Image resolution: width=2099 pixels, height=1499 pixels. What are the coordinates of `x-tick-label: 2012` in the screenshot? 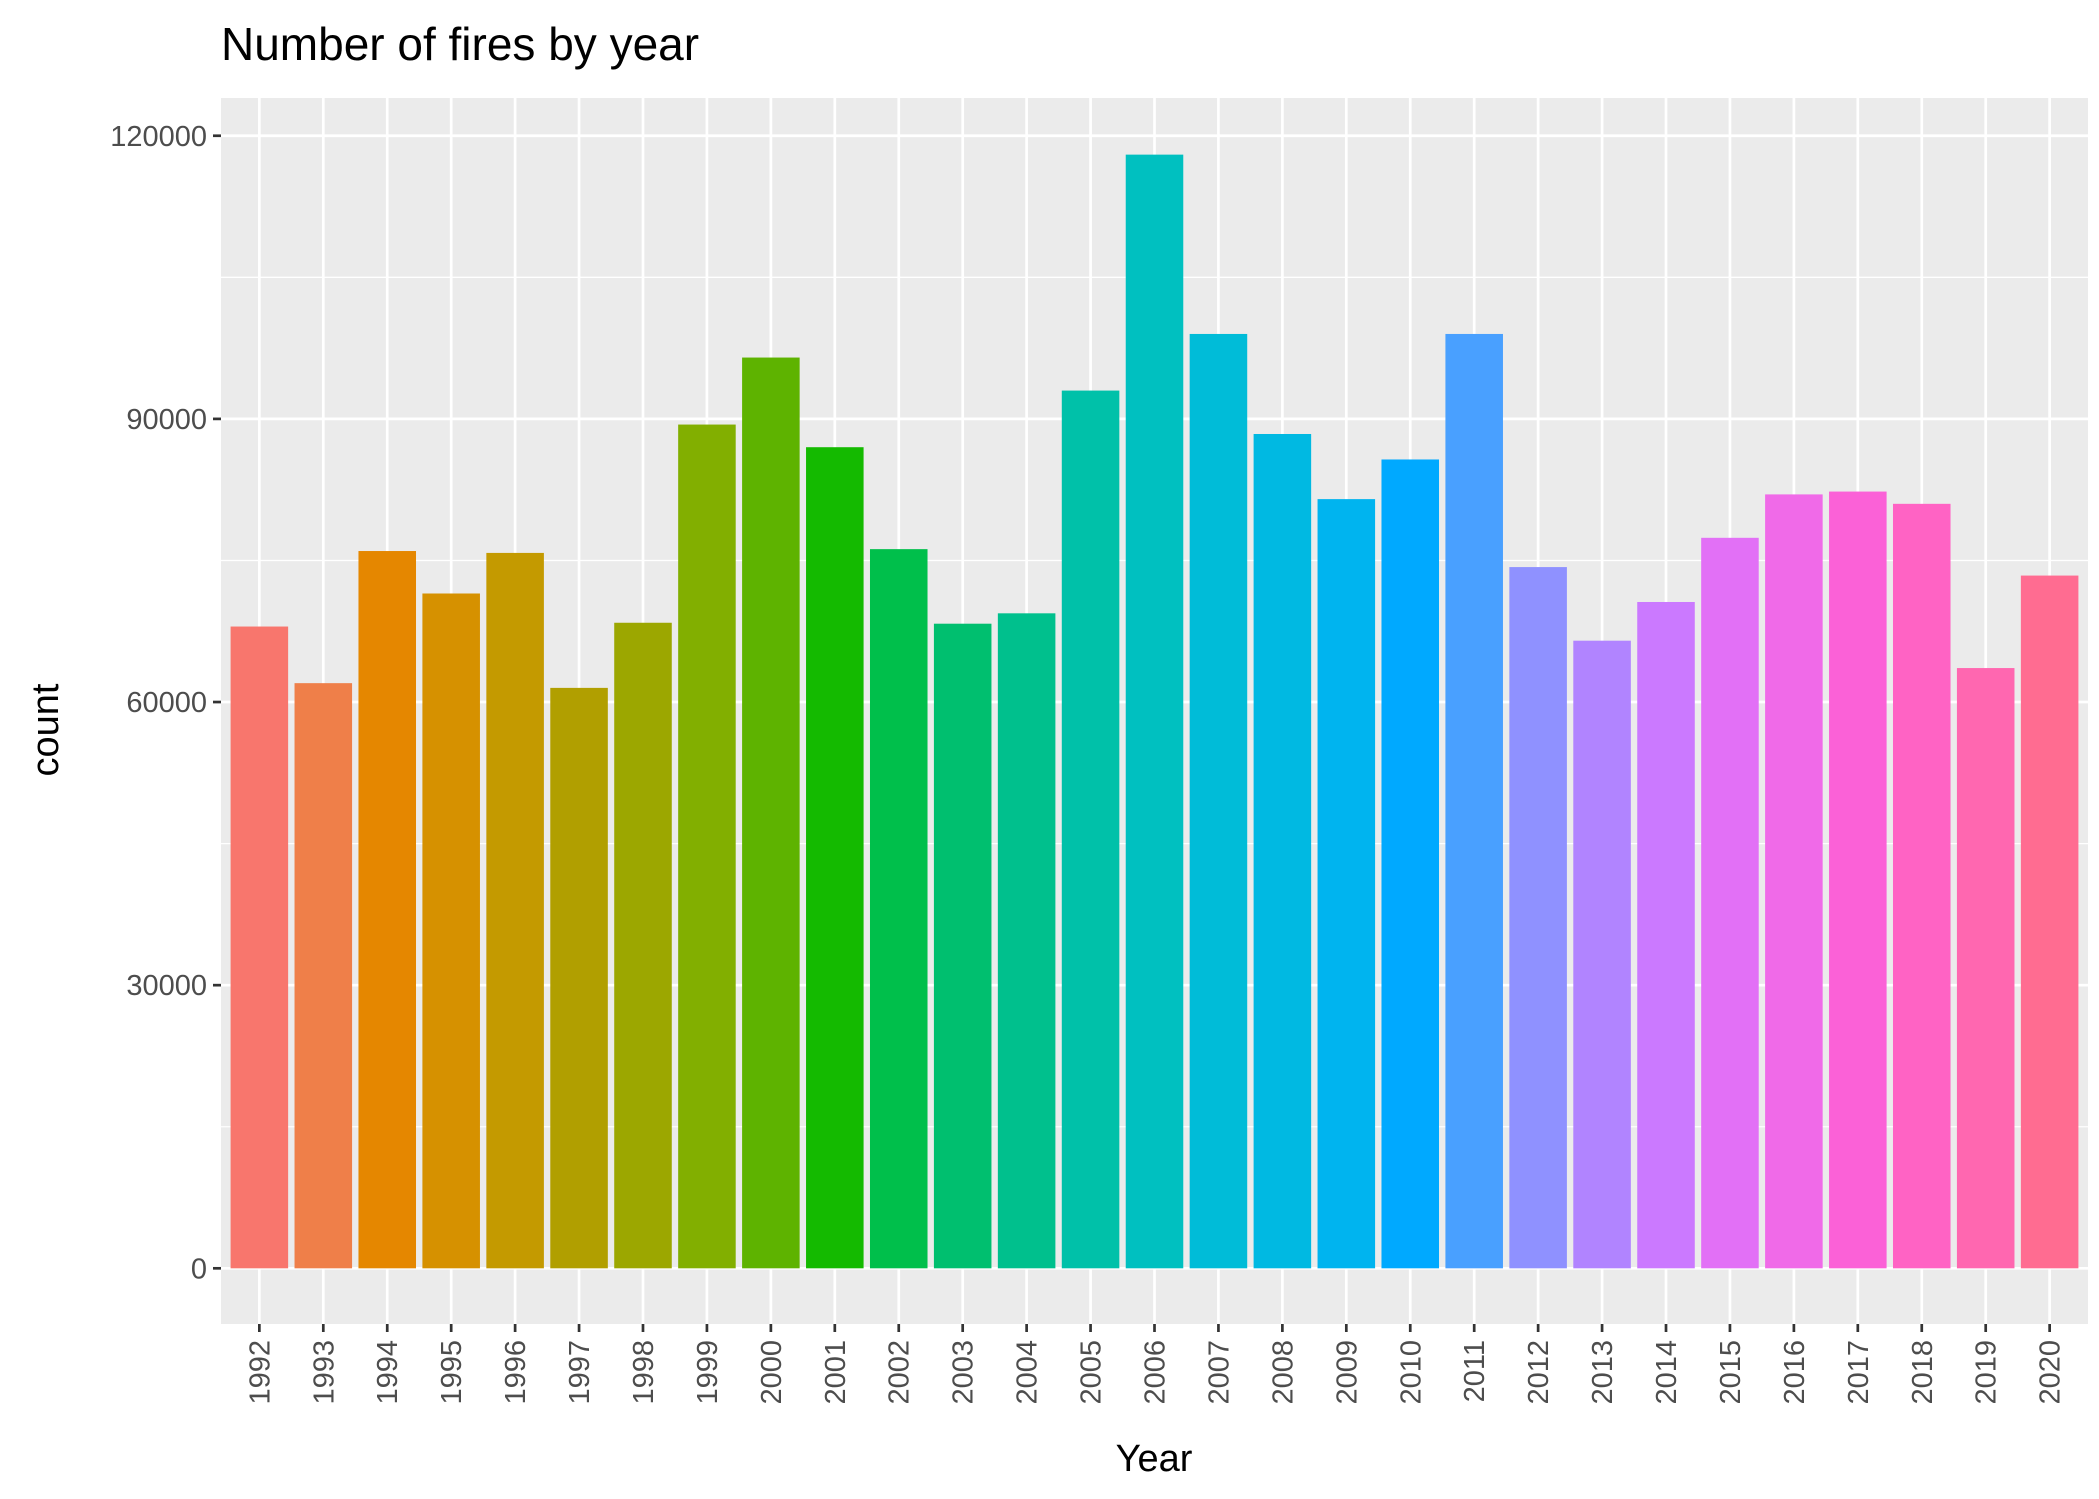 It's located at (1539, 1372).